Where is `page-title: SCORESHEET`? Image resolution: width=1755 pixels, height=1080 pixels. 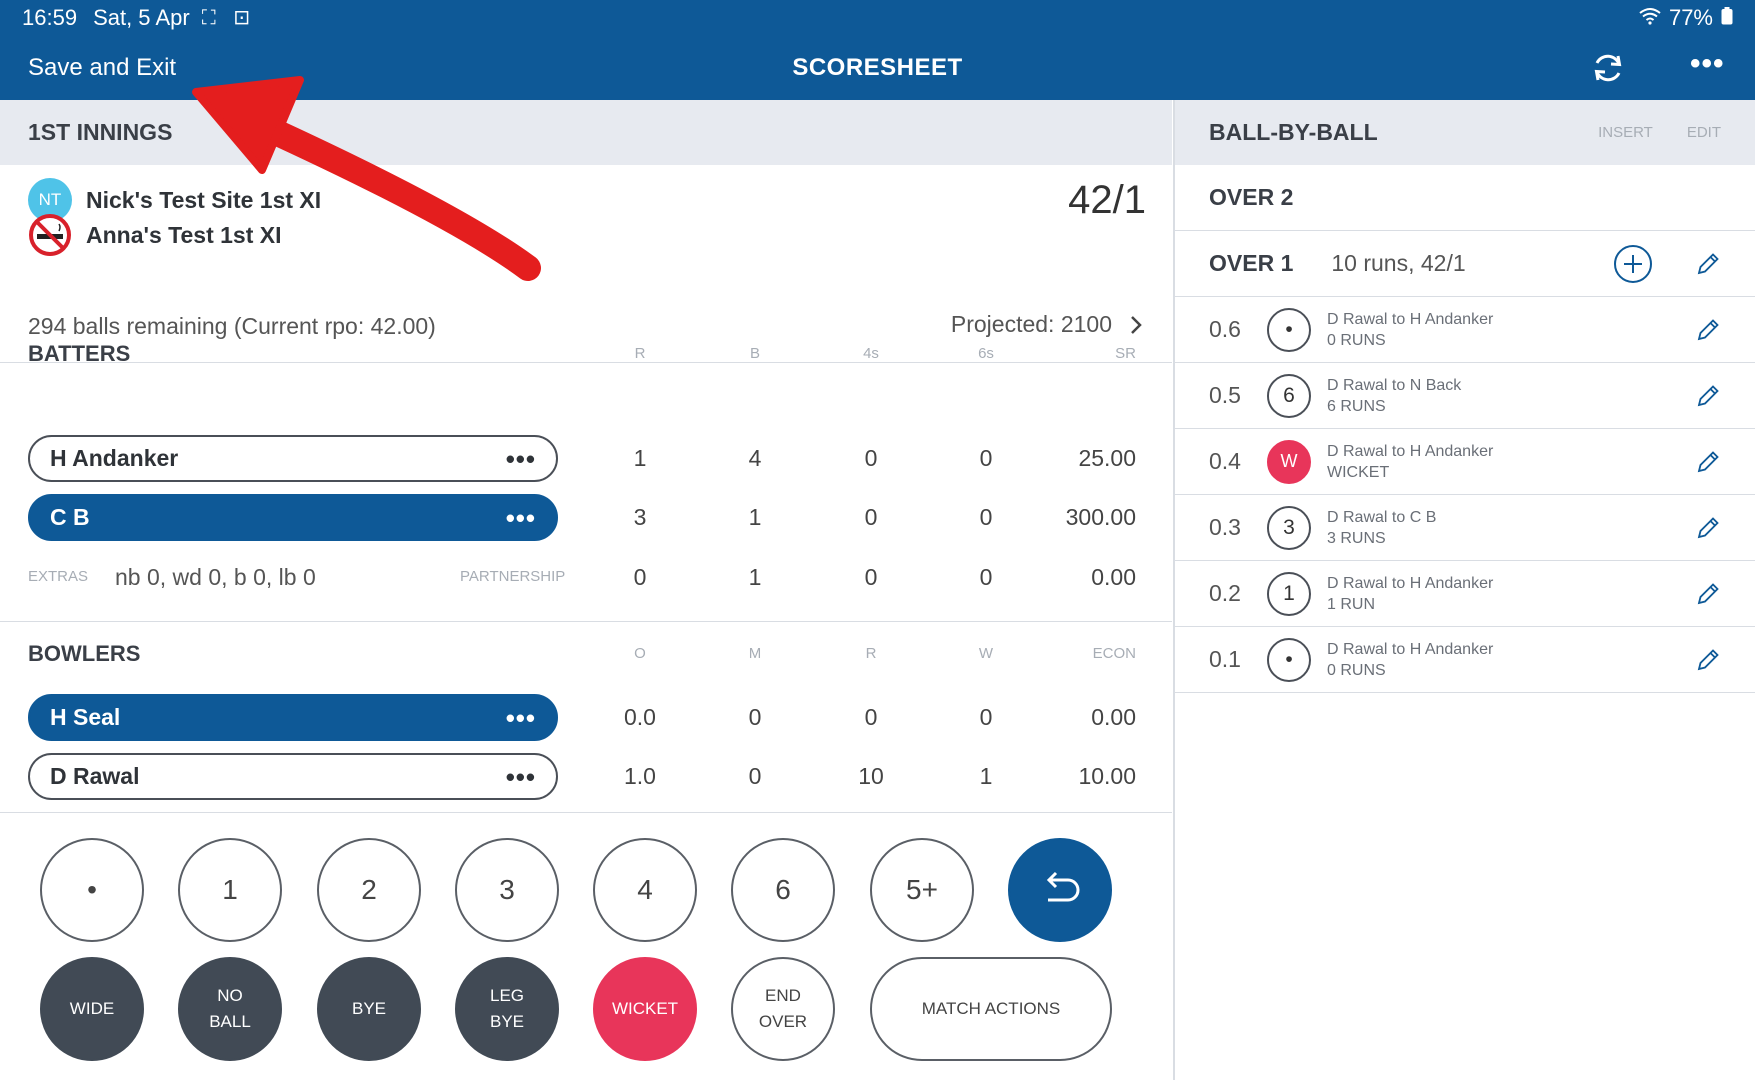
page-title: SCORESHEET is located at coordinates (877, 67).